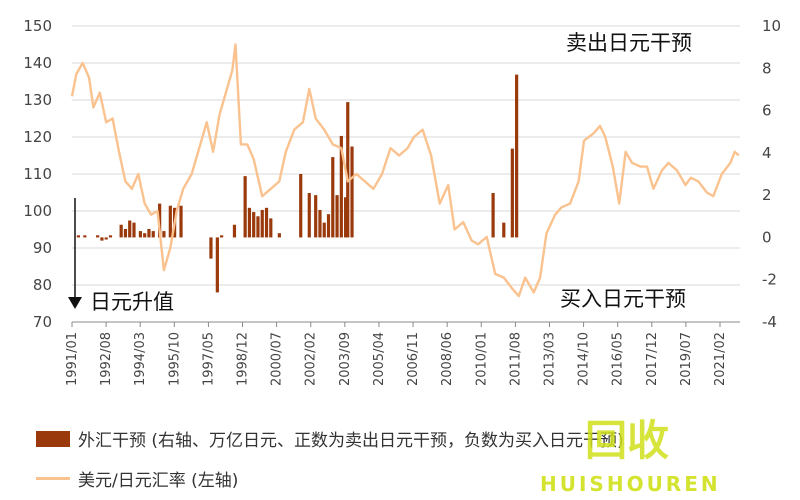 This screenshot has height=500, width=800. Describe the element at coordinates (42, 322) in the screenshot. I see `left-tick-label: 70` at that location.